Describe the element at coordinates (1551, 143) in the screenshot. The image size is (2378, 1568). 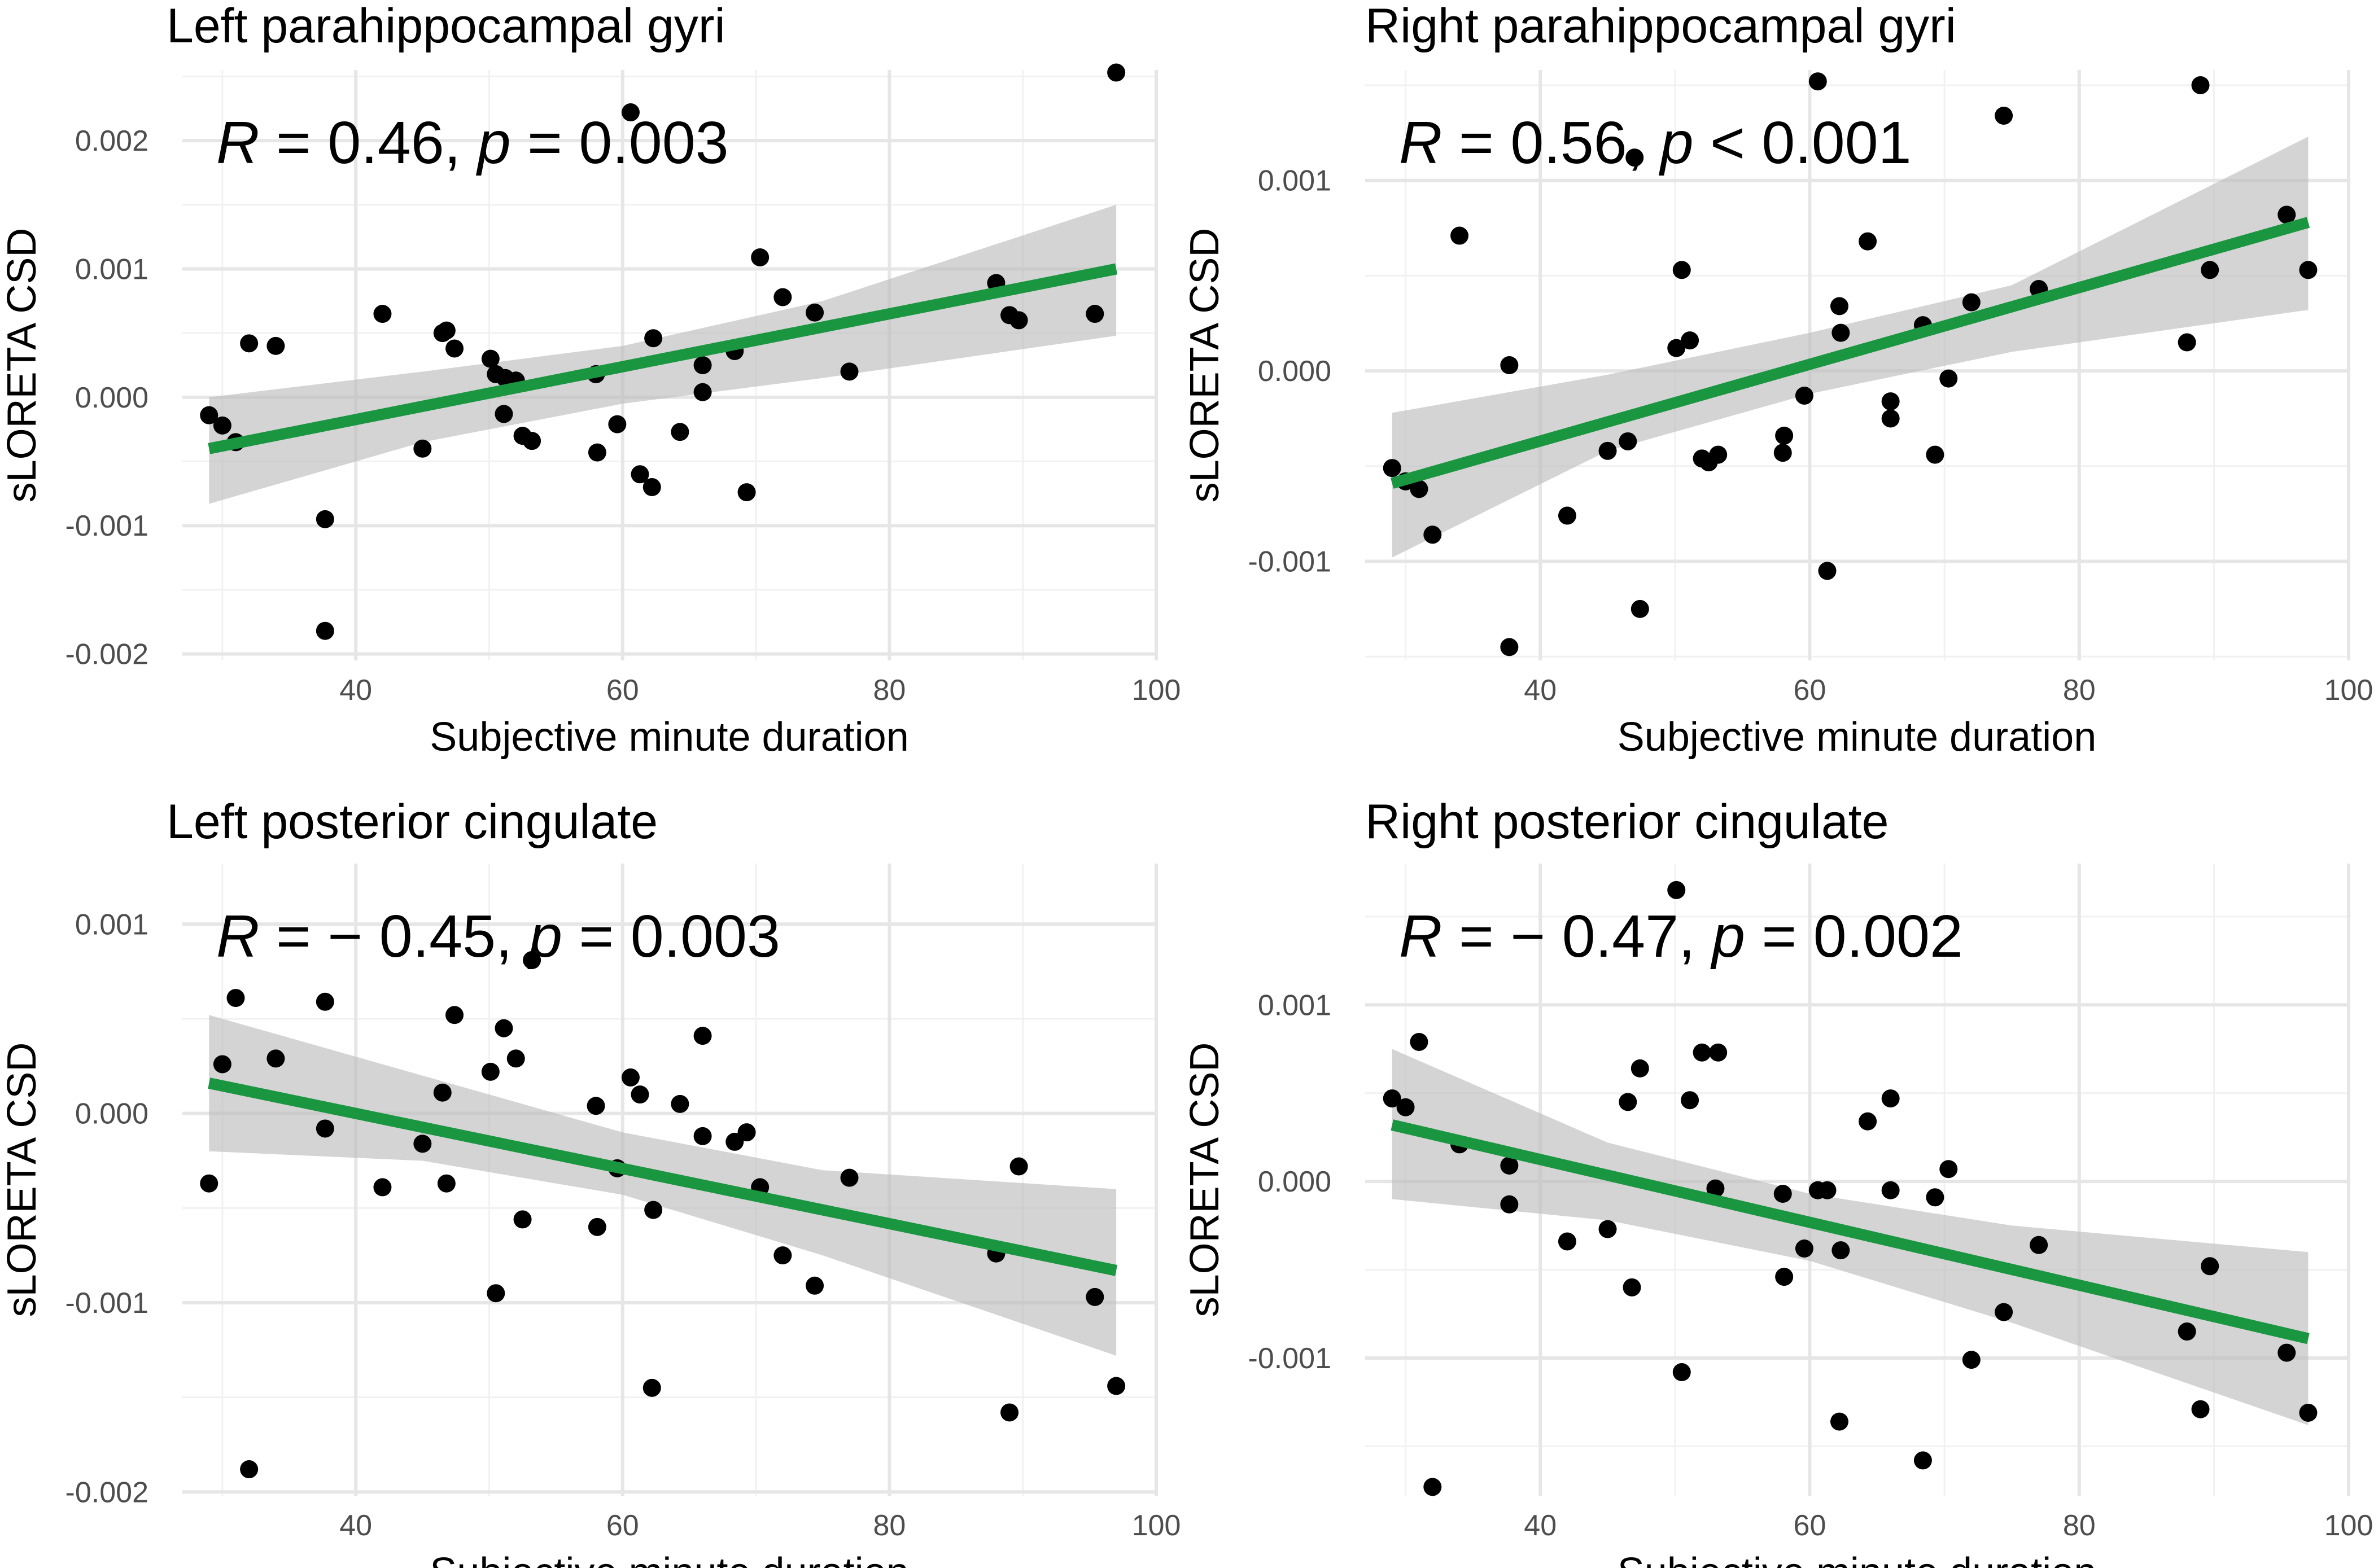
I see `stat-value: = 0.56,` at that location.